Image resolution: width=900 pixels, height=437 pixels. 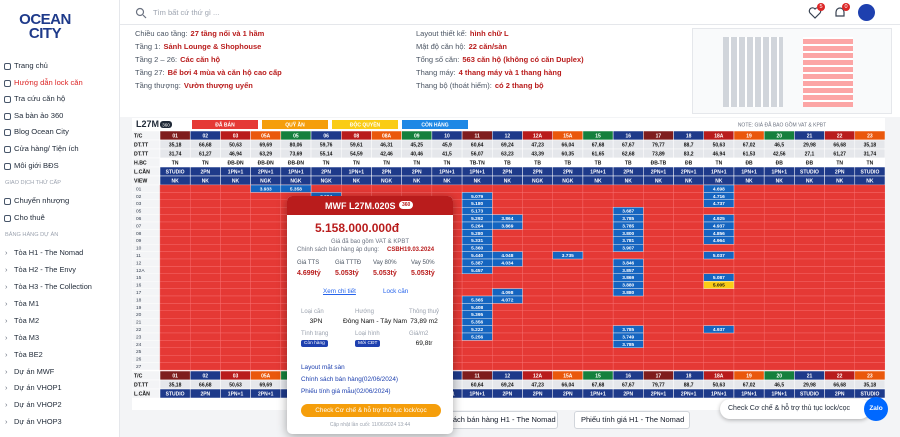 What do you see at coordinates (346, 391) in the screenshot?
I see `doc-link: Phiếu tính giá mẫu(02/06/2024)` at bounding box center [346, 391].